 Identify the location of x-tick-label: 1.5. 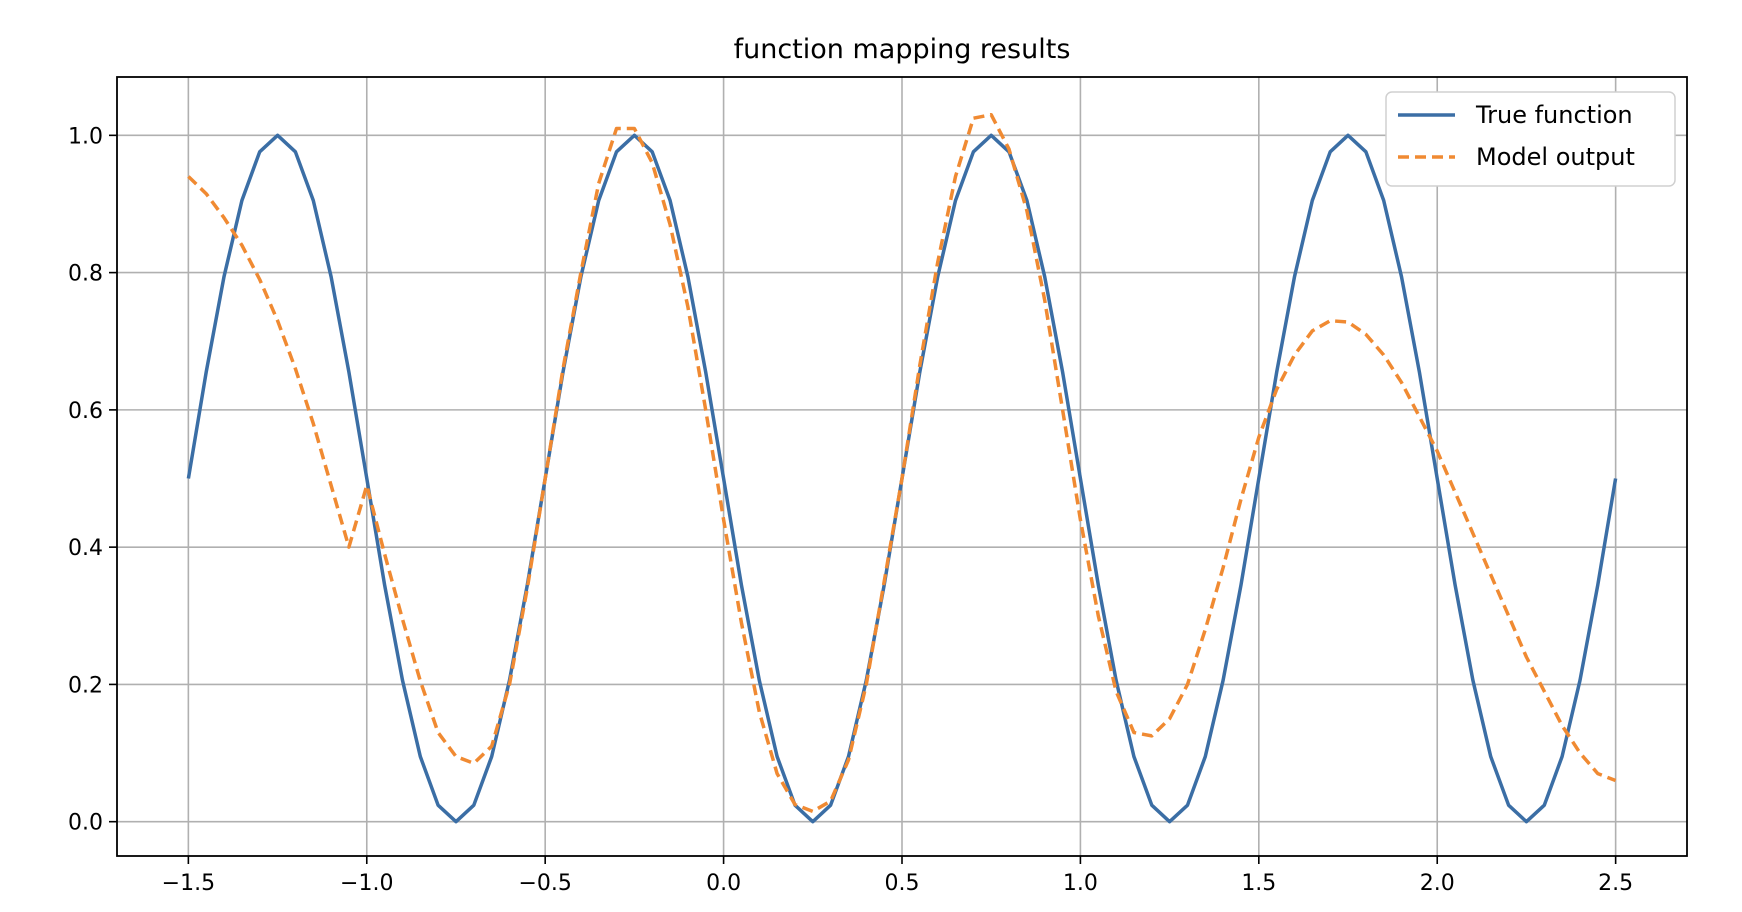
(1258, 883).